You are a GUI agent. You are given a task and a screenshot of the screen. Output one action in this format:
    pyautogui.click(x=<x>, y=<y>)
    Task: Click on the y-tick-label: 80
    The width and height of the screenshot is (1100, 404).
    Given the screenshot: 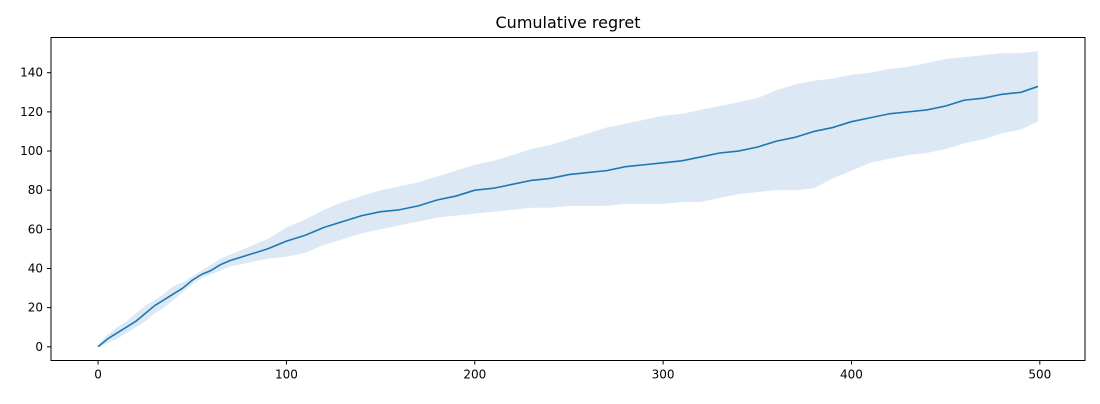 What is the action you would take?
    pyautogui.click(x=35, y=190)
    